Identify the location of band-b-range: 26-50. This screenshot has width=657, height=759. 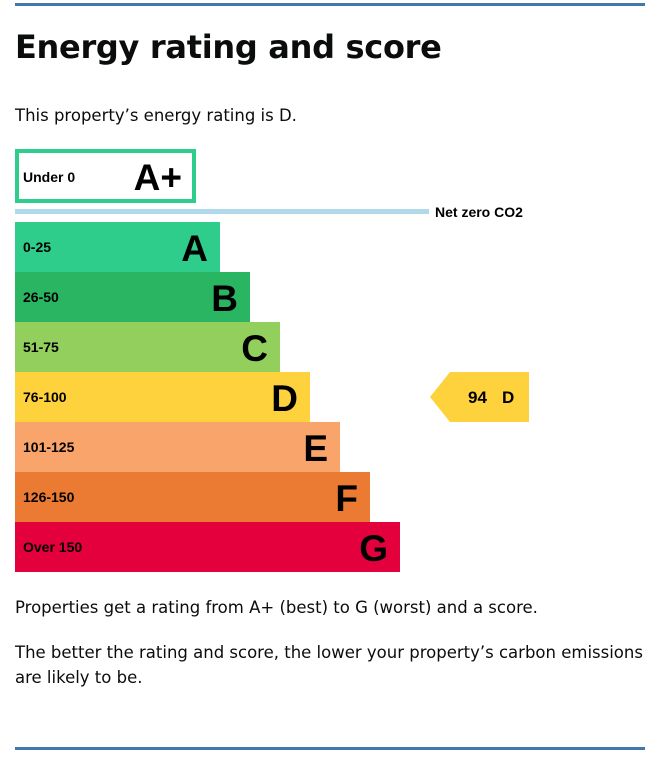
(41, 297).